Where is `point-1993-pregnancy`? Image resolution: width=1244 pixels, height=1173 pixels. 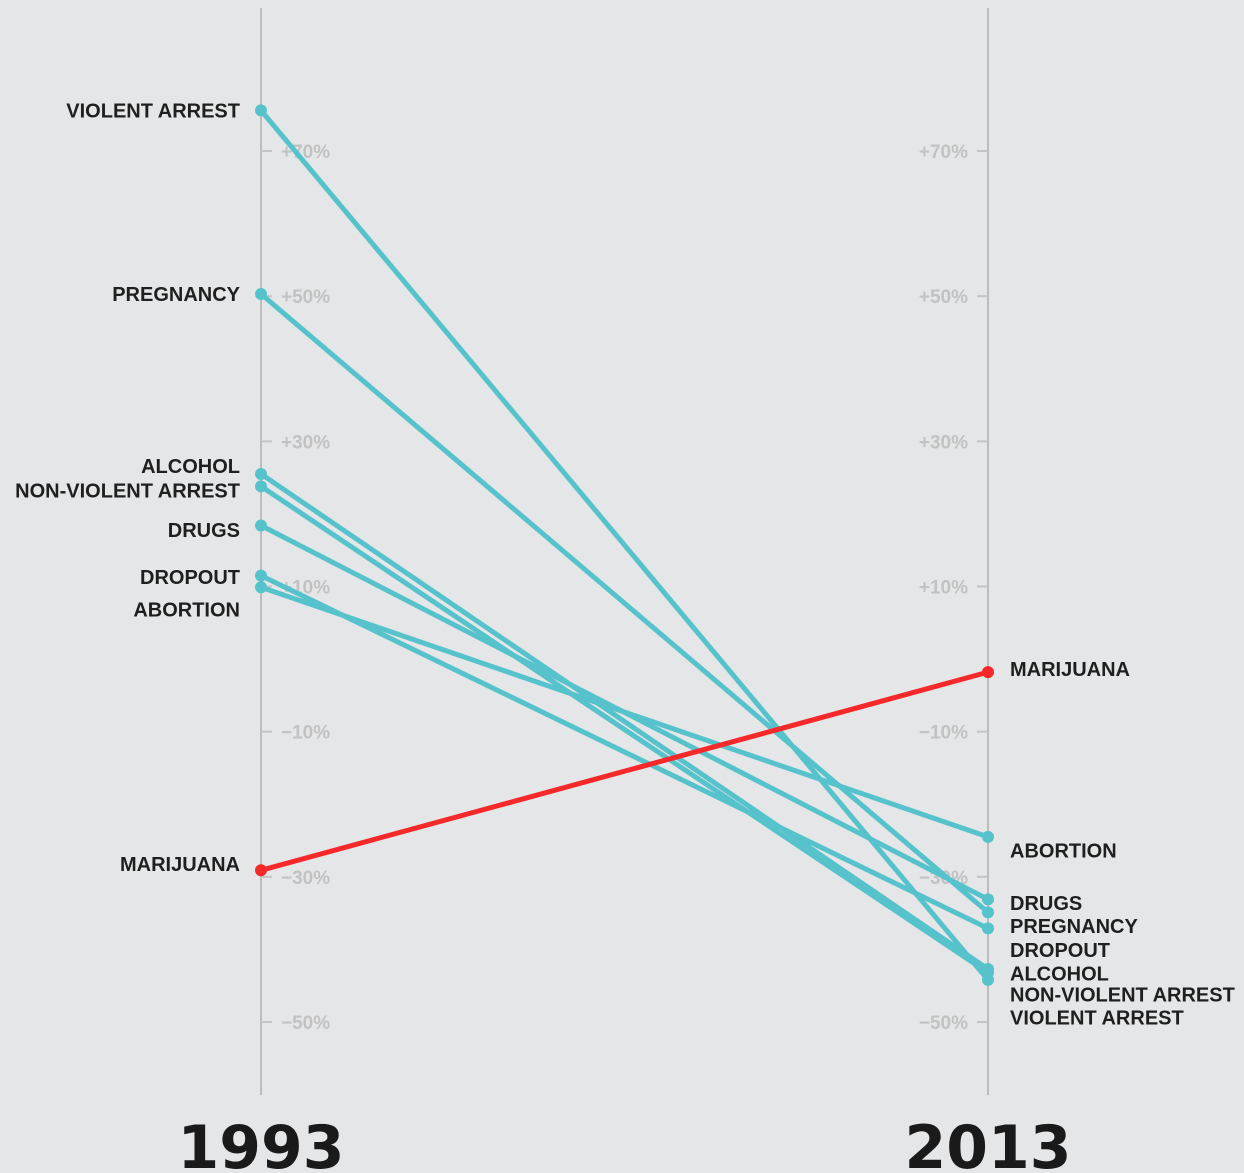 point-1993-pregnancy is located at coordinates (261, 293).